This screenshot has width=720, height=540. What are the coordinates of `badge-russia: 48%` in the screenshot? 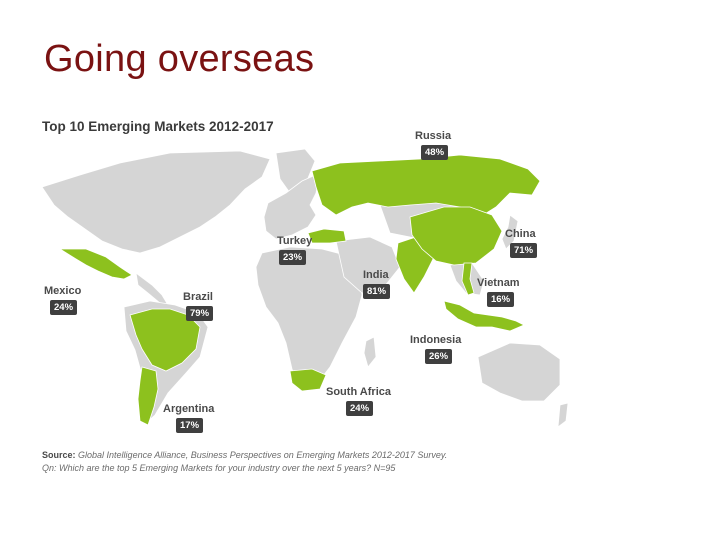 It's located at (435, 152).